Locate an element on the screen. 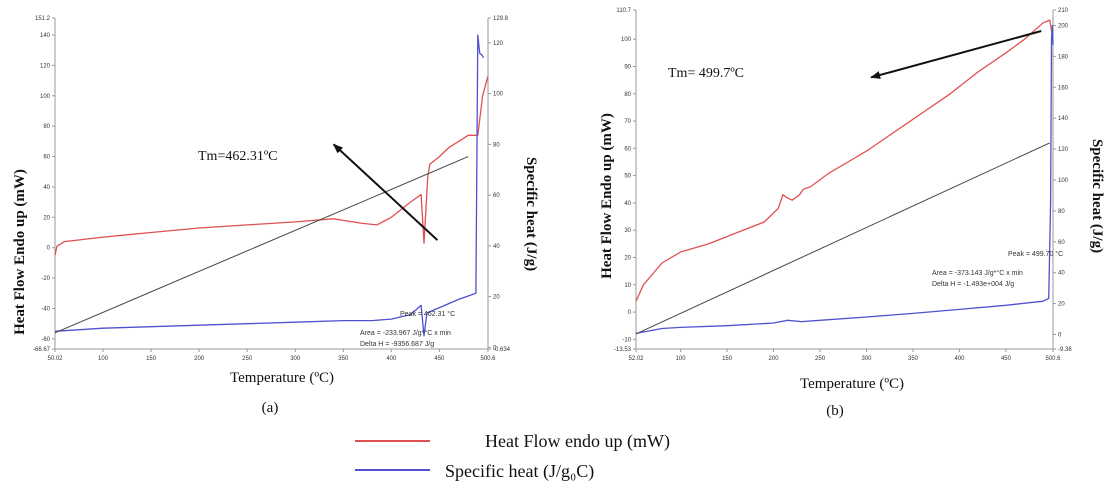 The width and height of the screenshot is (1109, 486). x-tick-label-a: 350 is located at coordinates (343, 359).